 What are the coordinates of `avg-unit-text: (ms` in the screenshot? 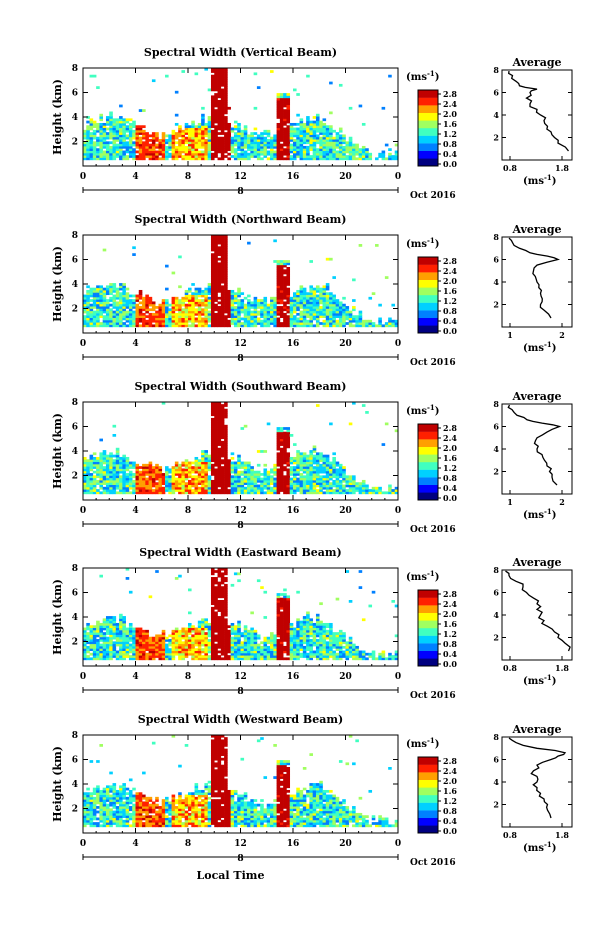 It's located at (533, 181).